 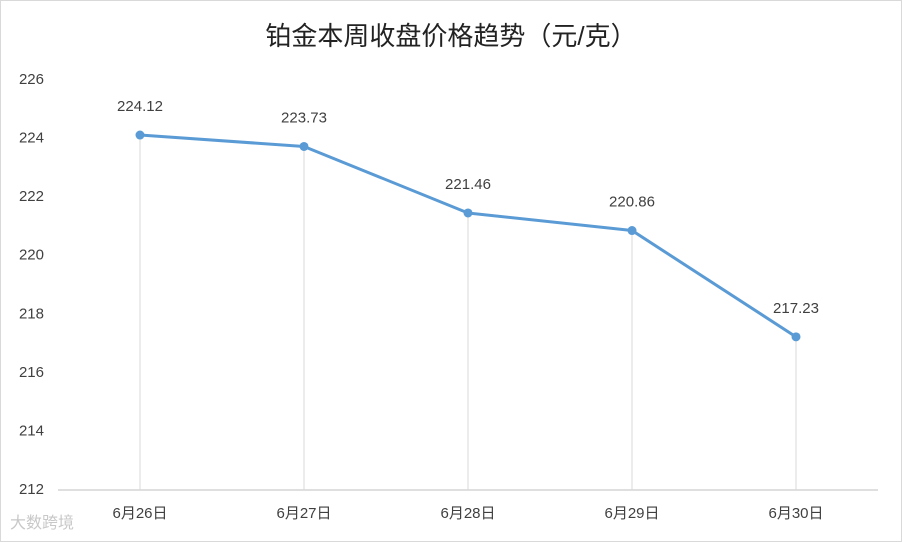 I want to click on y-tick-label: 222, so click(x=31, y=196).